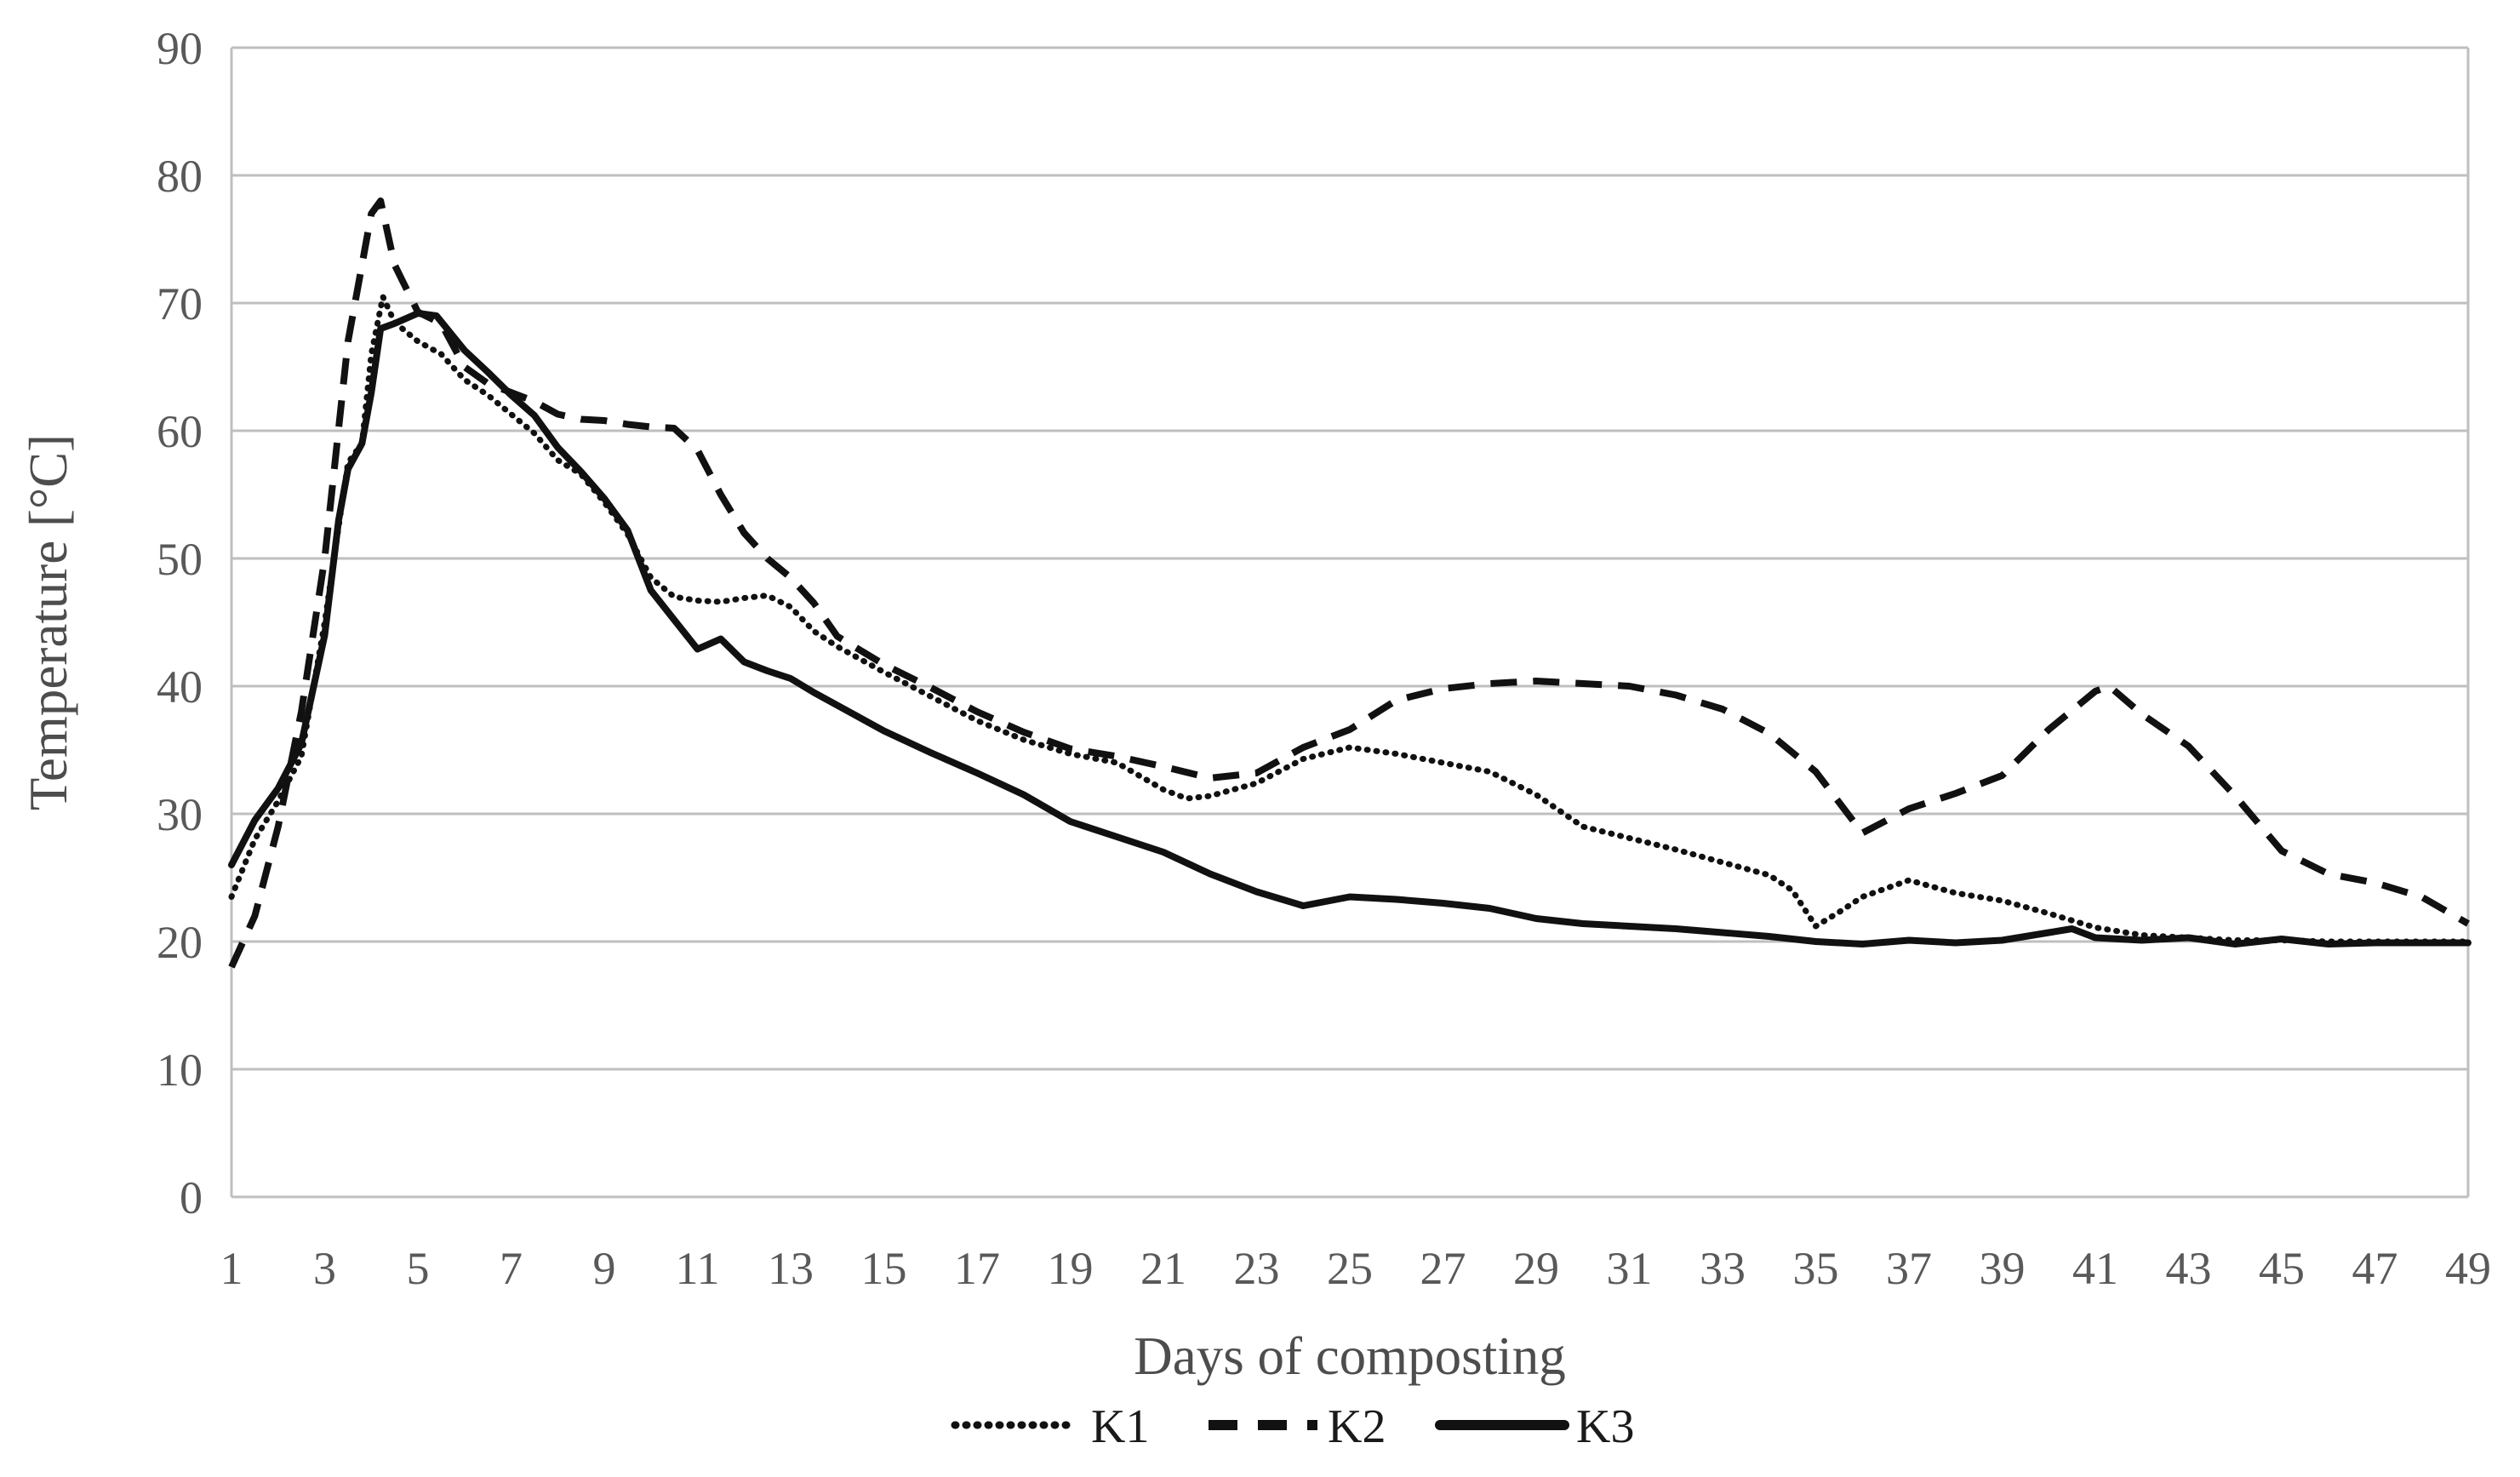  What do you see at coordinates (1605, 1426) in the screenshot?
I see `legend-label-k3: K3` at bounding box center [1605, 1426].